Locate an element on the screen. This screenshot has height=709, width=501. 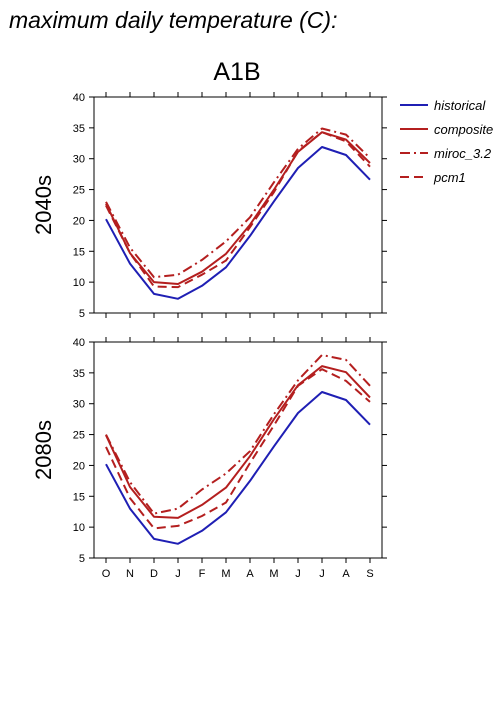
x-tick-label: N is located at coordinates (130, 574).